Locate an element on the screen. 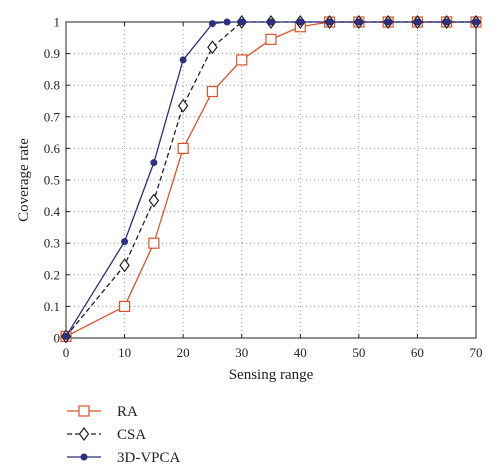 This screenshot has height=472, width=500. y-tick-label: 0.6 is located at coordinates (52, 148).